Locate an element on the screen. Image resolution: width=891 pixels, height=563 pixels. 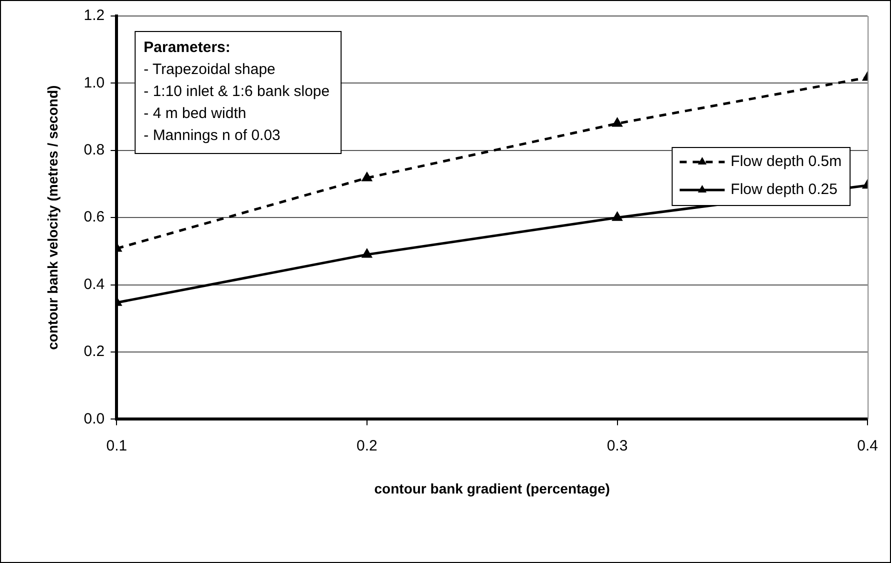
y-tick-label: 1.2 is located at coordinates (94, 15).